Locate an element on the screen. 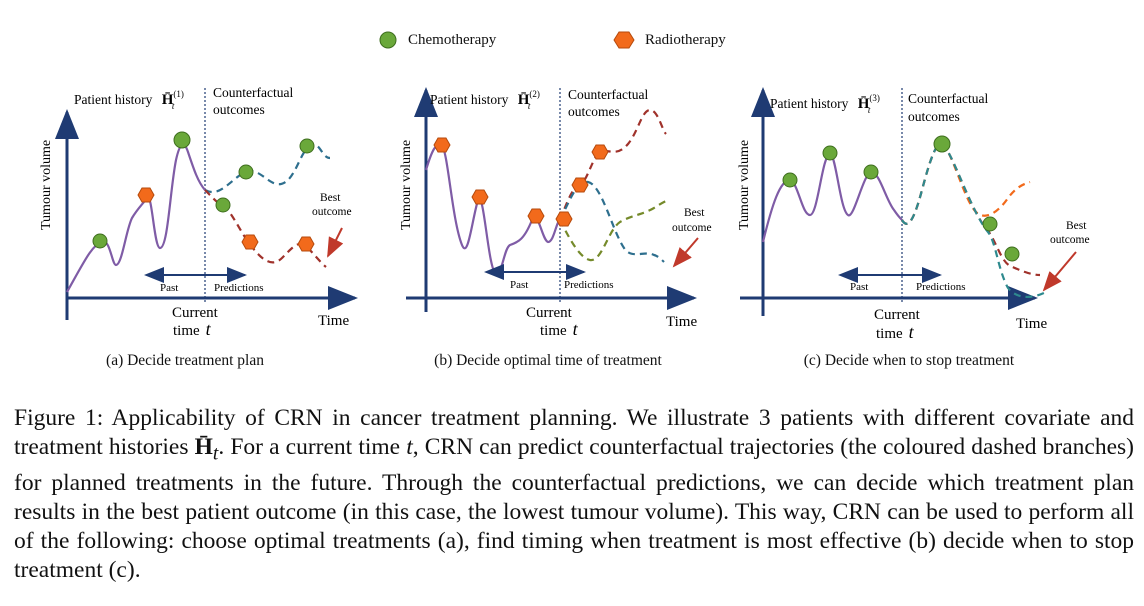 Image resolution: width=1144 pixels, height=606 pixels. counterfactual-orange is located at coordinates (966, 183).